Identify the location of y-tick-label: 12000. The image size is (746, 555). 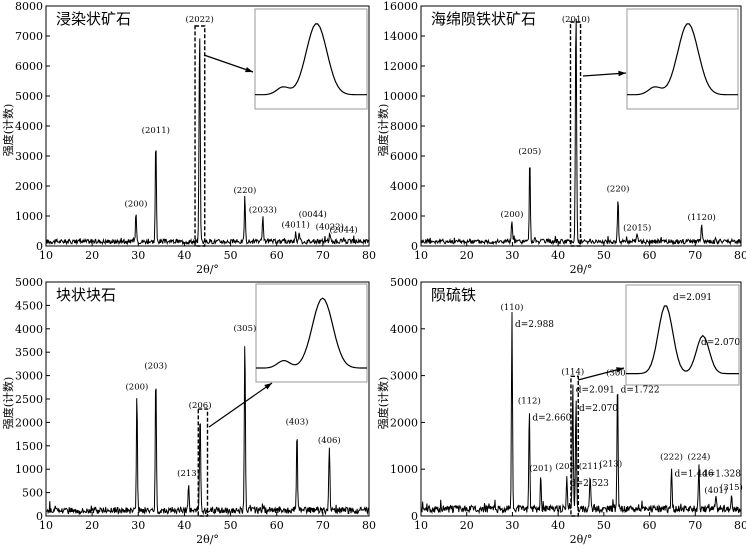
(400, 66).